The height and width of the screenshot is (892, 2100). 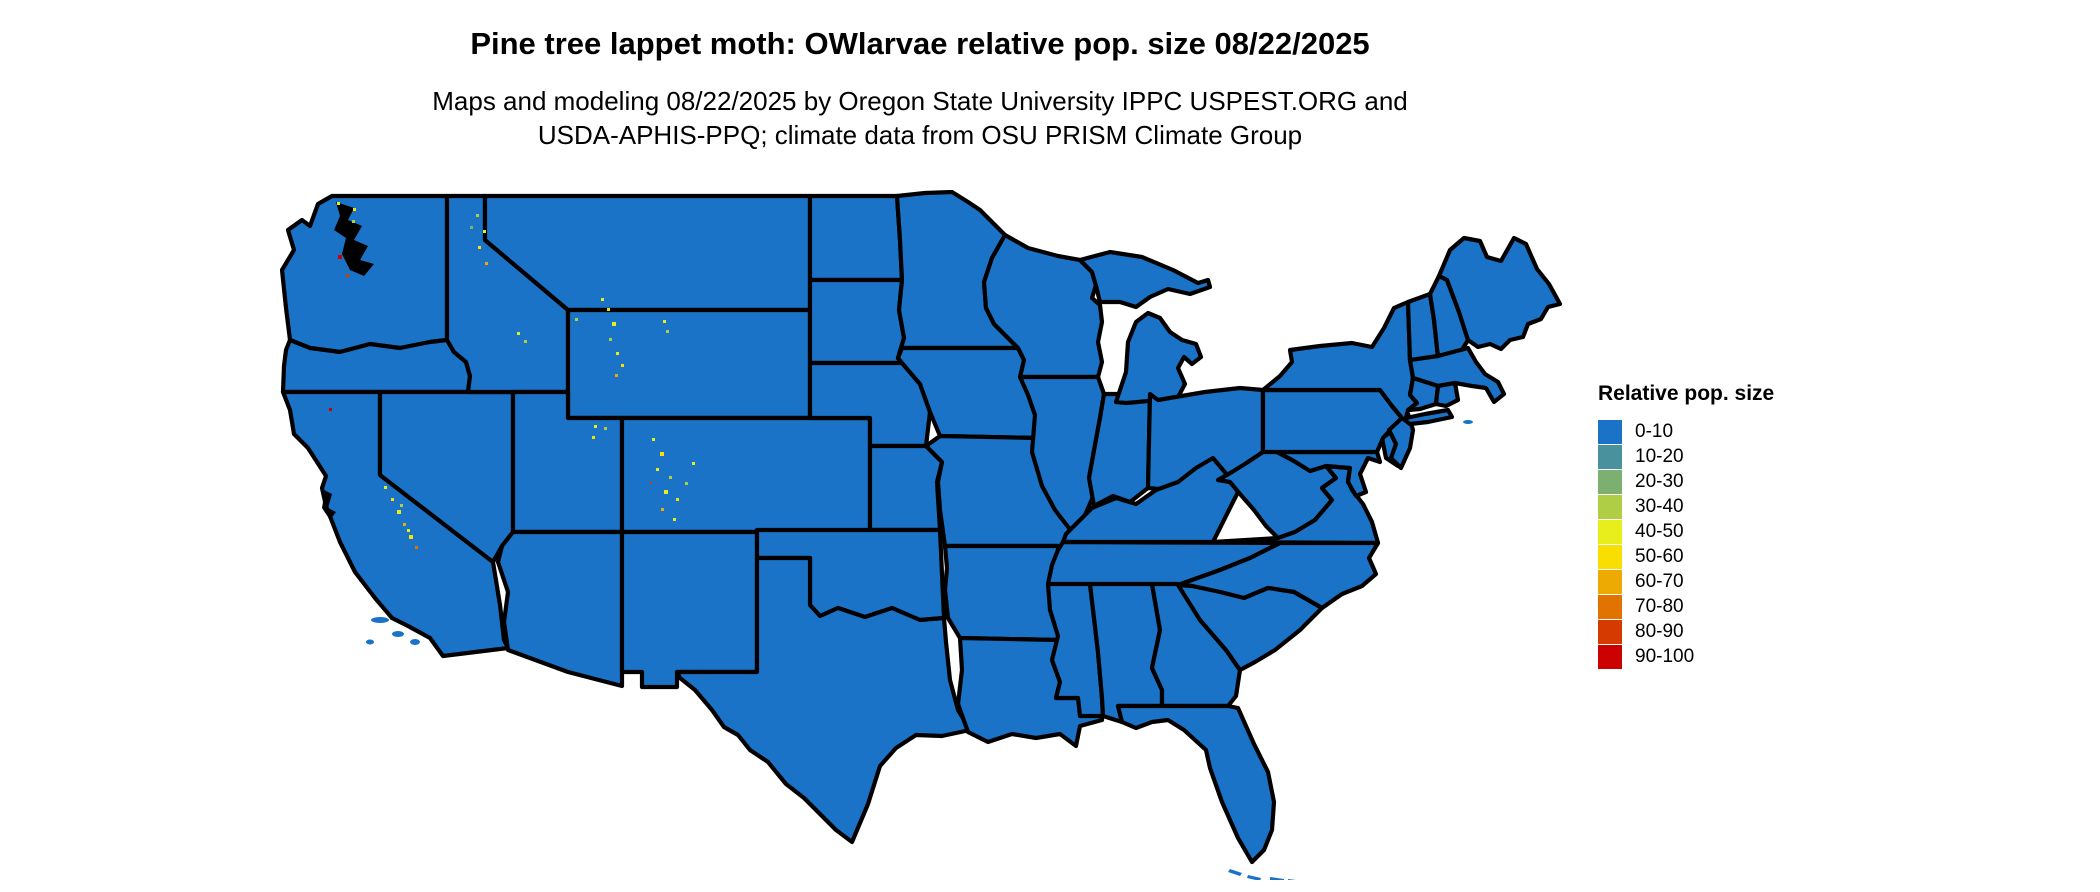 I want to click on legend-row: 90-100, so click(x=1686, y=656).